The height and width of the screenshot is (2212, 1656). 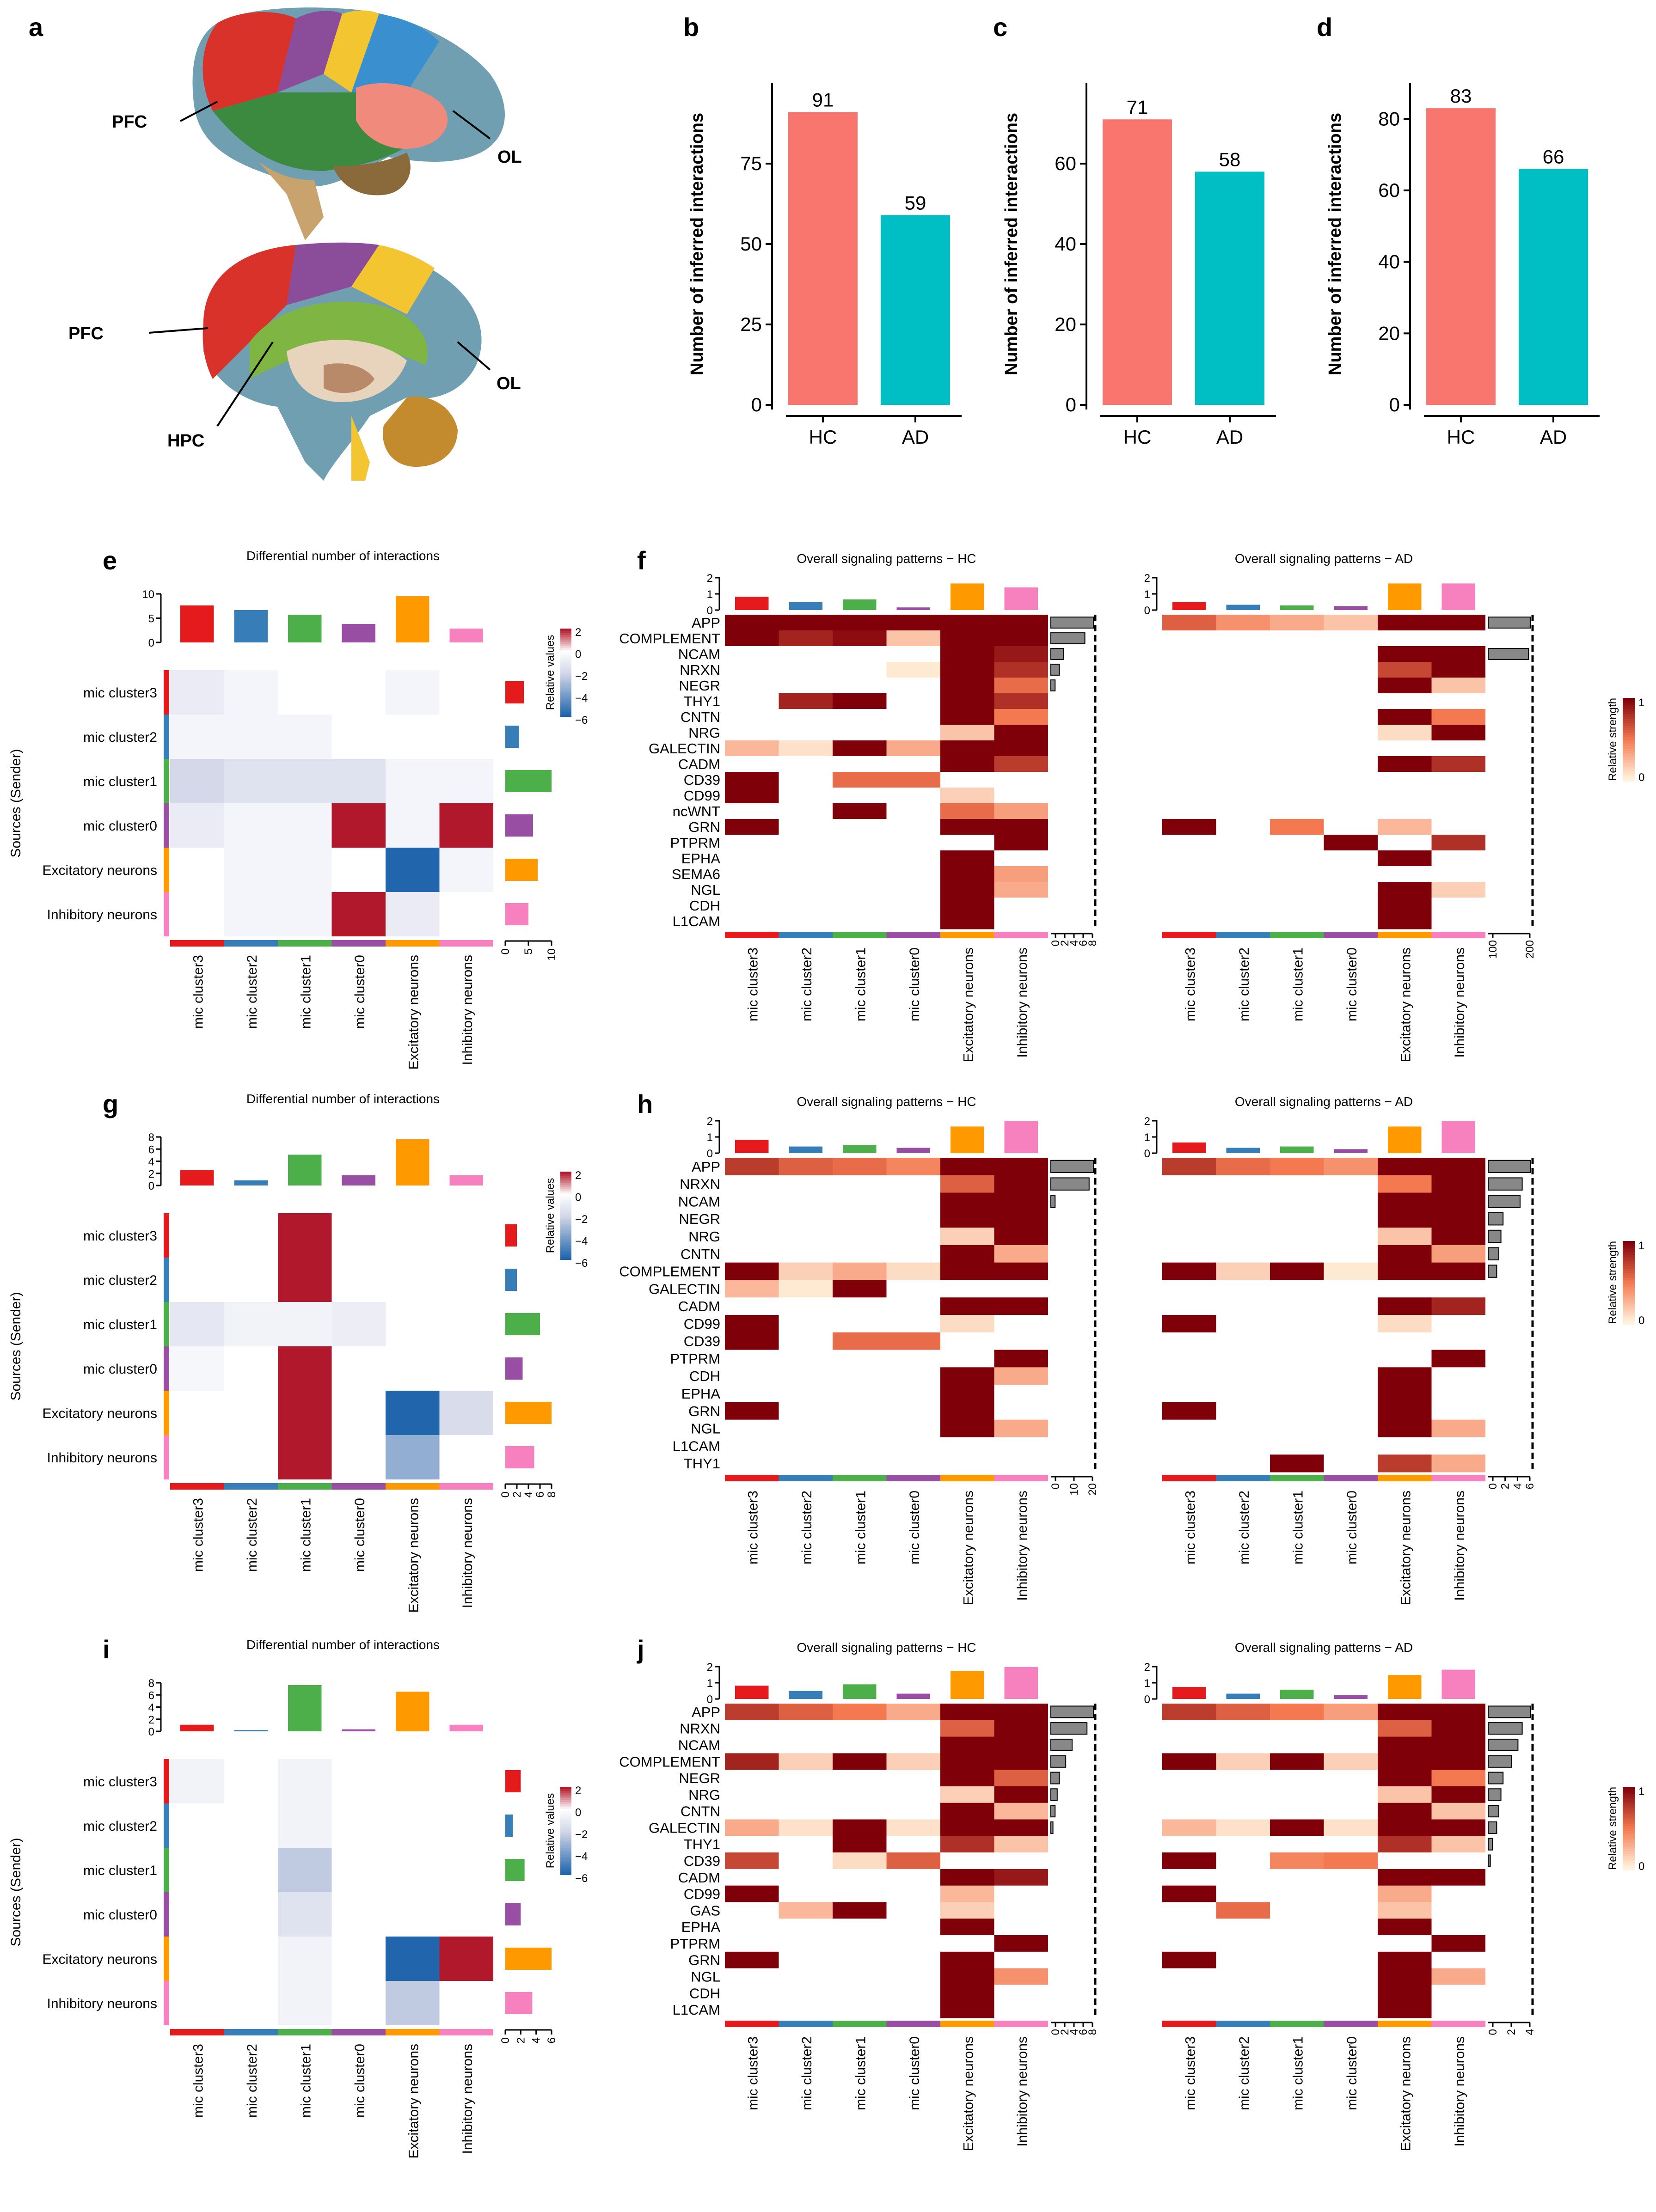 What do you see at coordinates (578, 1175) in the screenshot?
I see `legend-tick-label: 2` at bounding box center [578, 1175].